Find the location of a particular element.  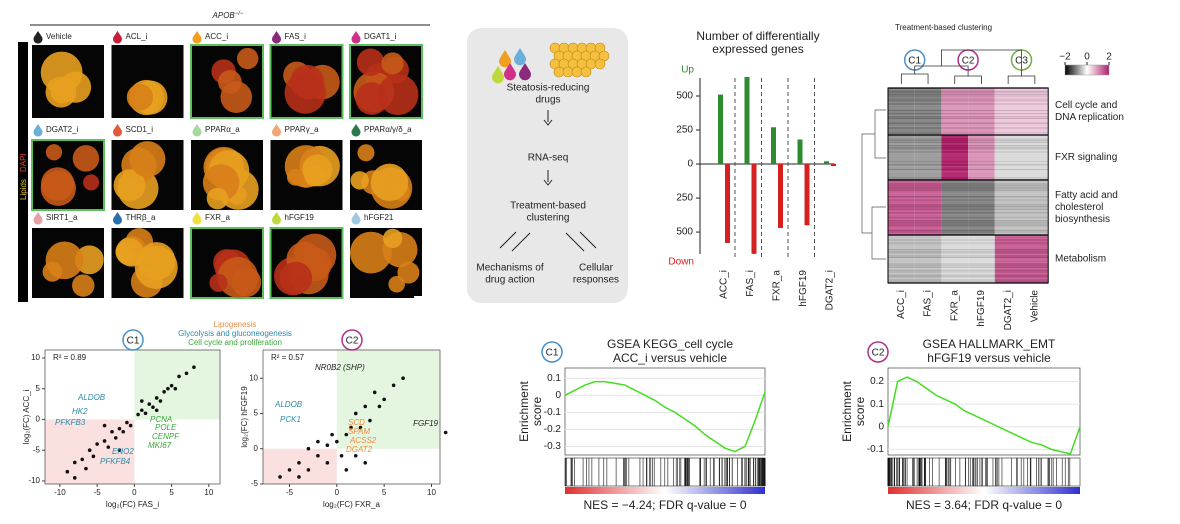

condition-label: hFGF21 is located at coordinates (379, 217).